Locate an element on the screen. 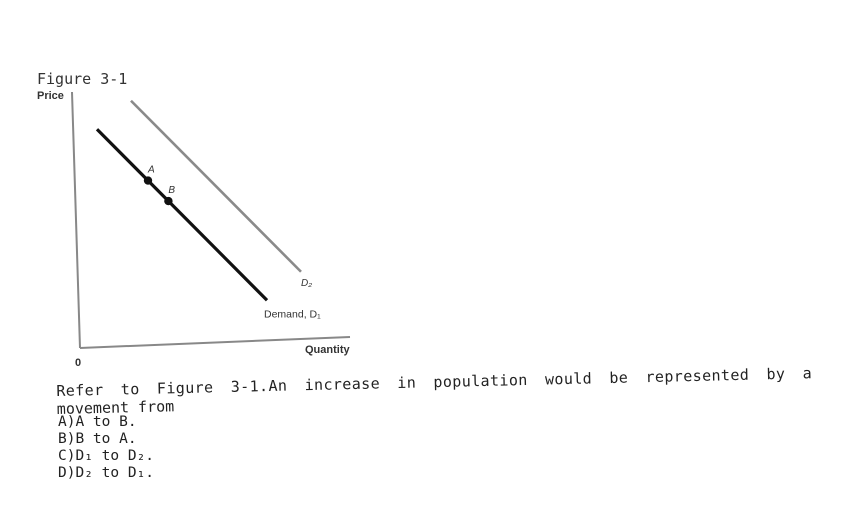  option-c: C) D₁ to D₂. is located at coordinates (106, 456).